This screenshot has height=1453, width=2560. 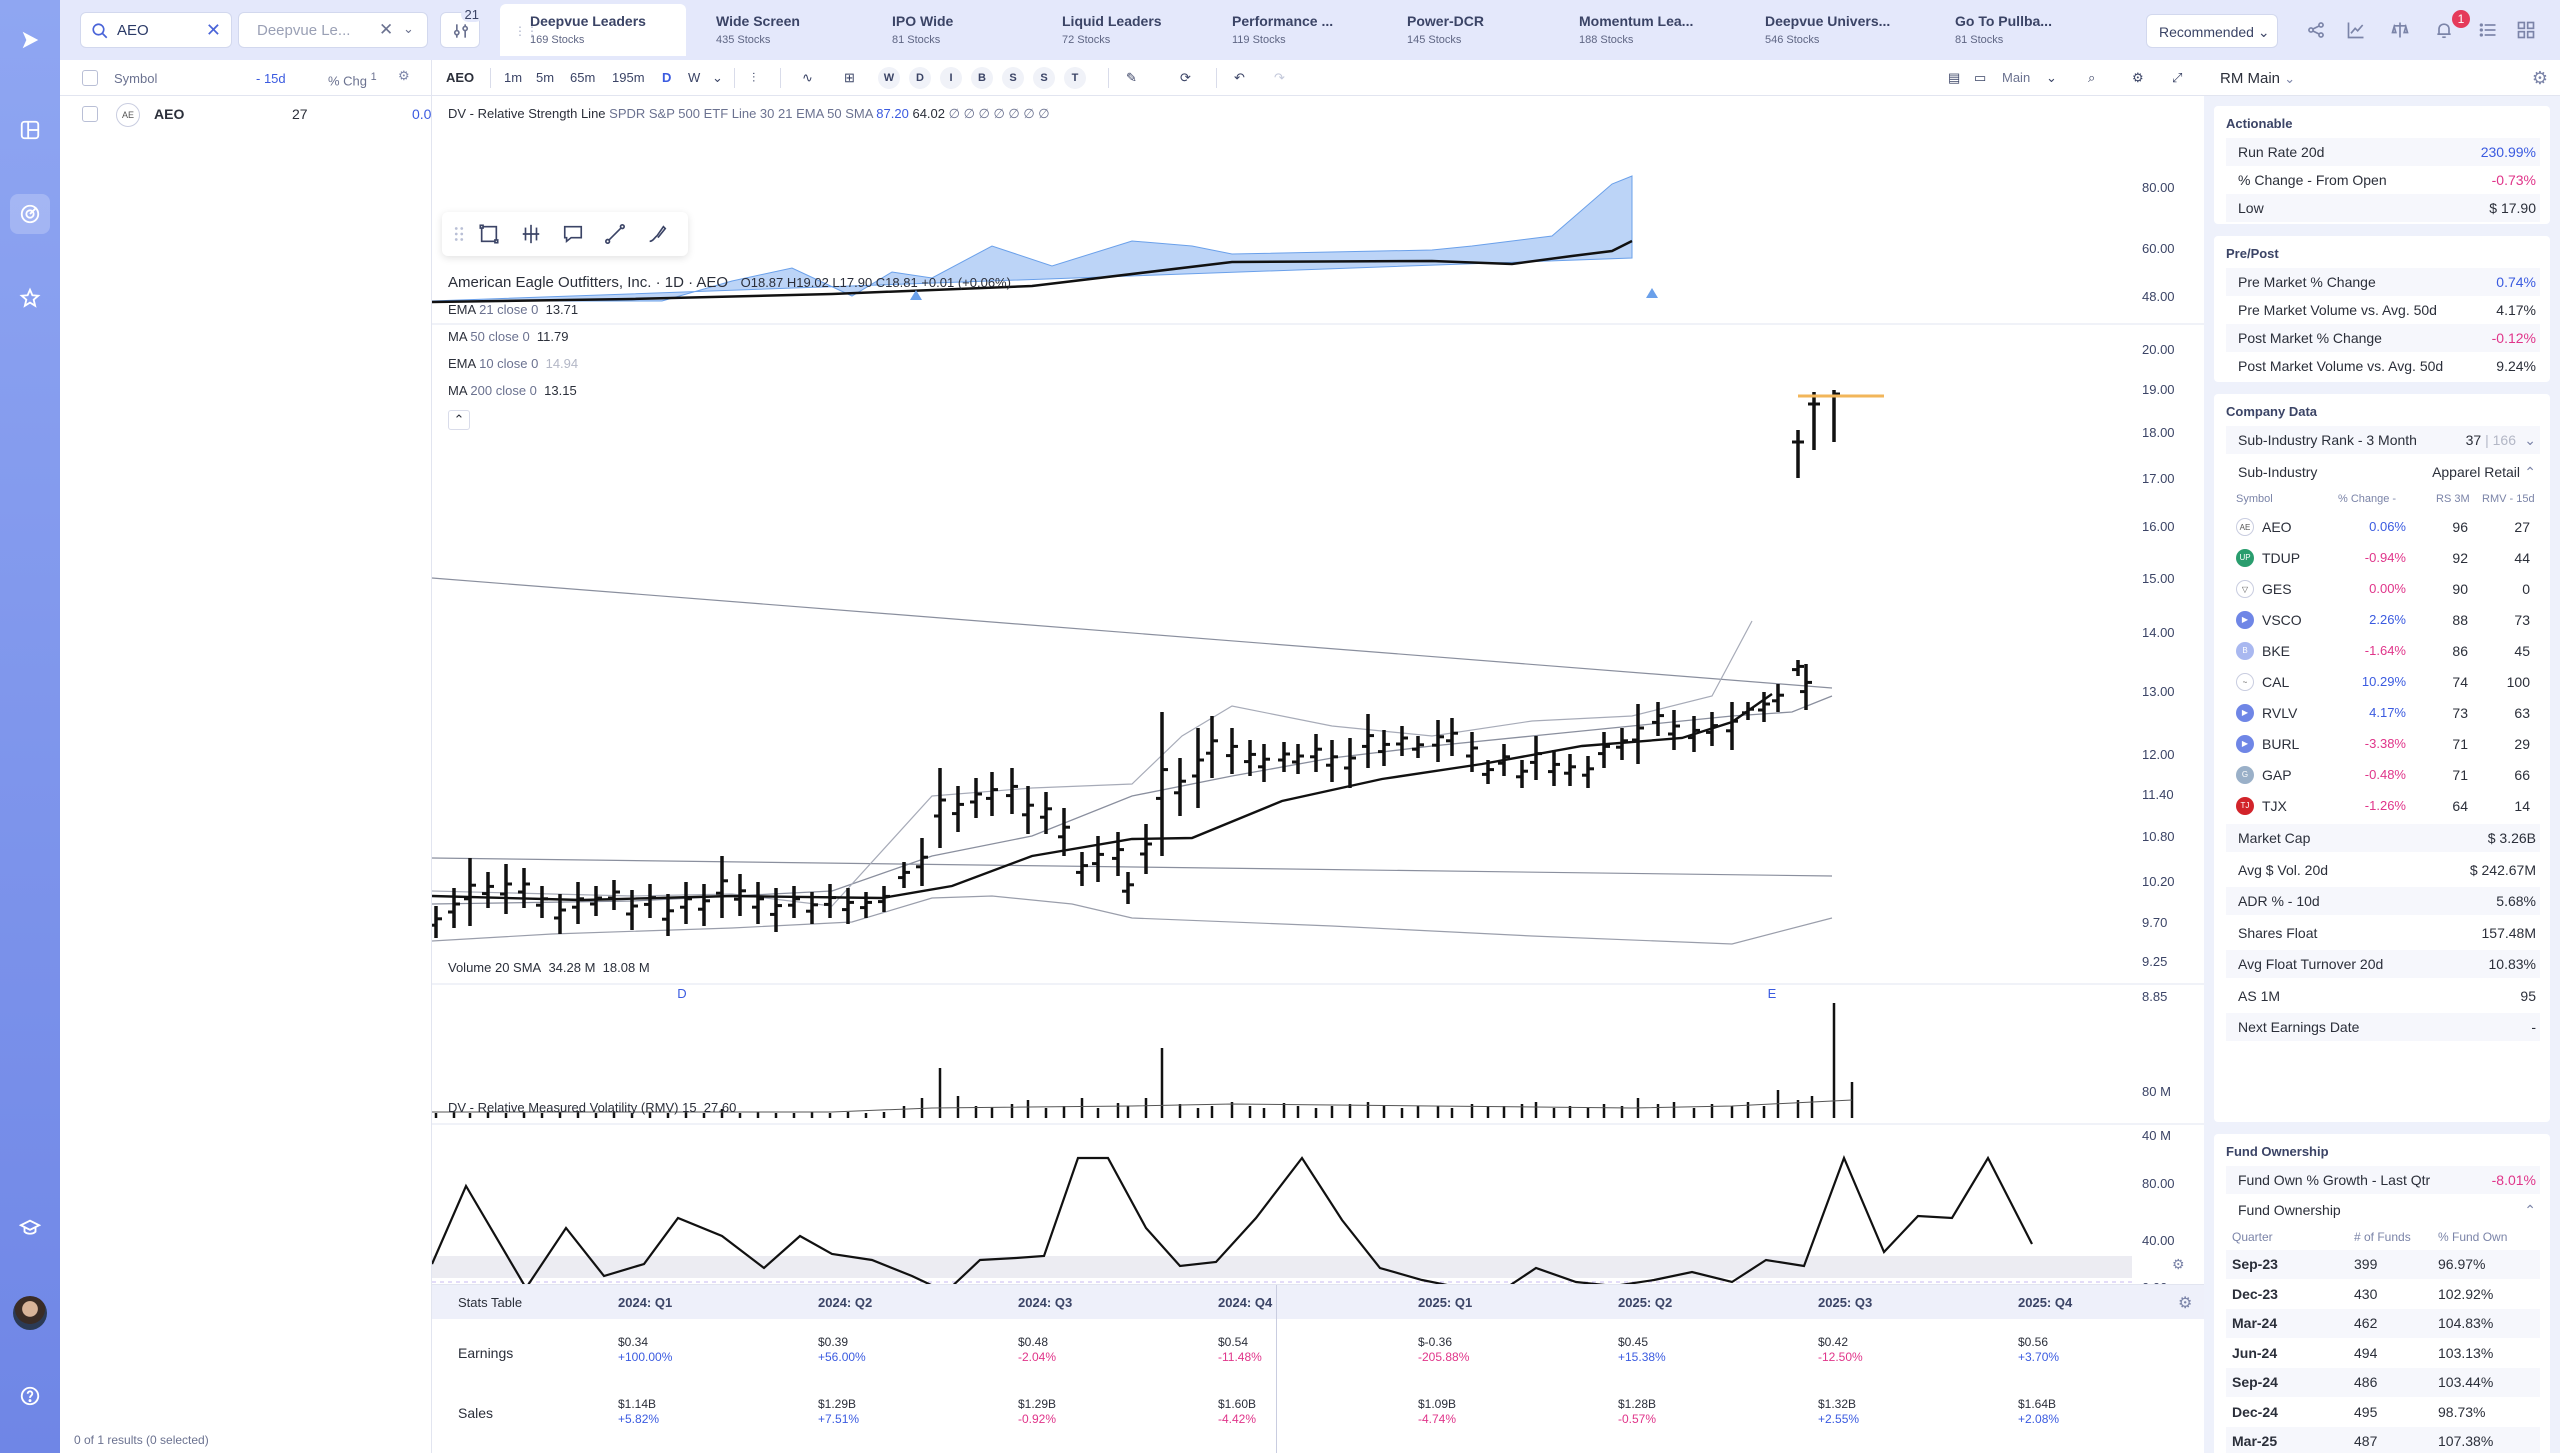 What do you see at coordinates (513, 77) in the screenshot?
I see `interval-1m: 1m` at bounding box center [513, 77].